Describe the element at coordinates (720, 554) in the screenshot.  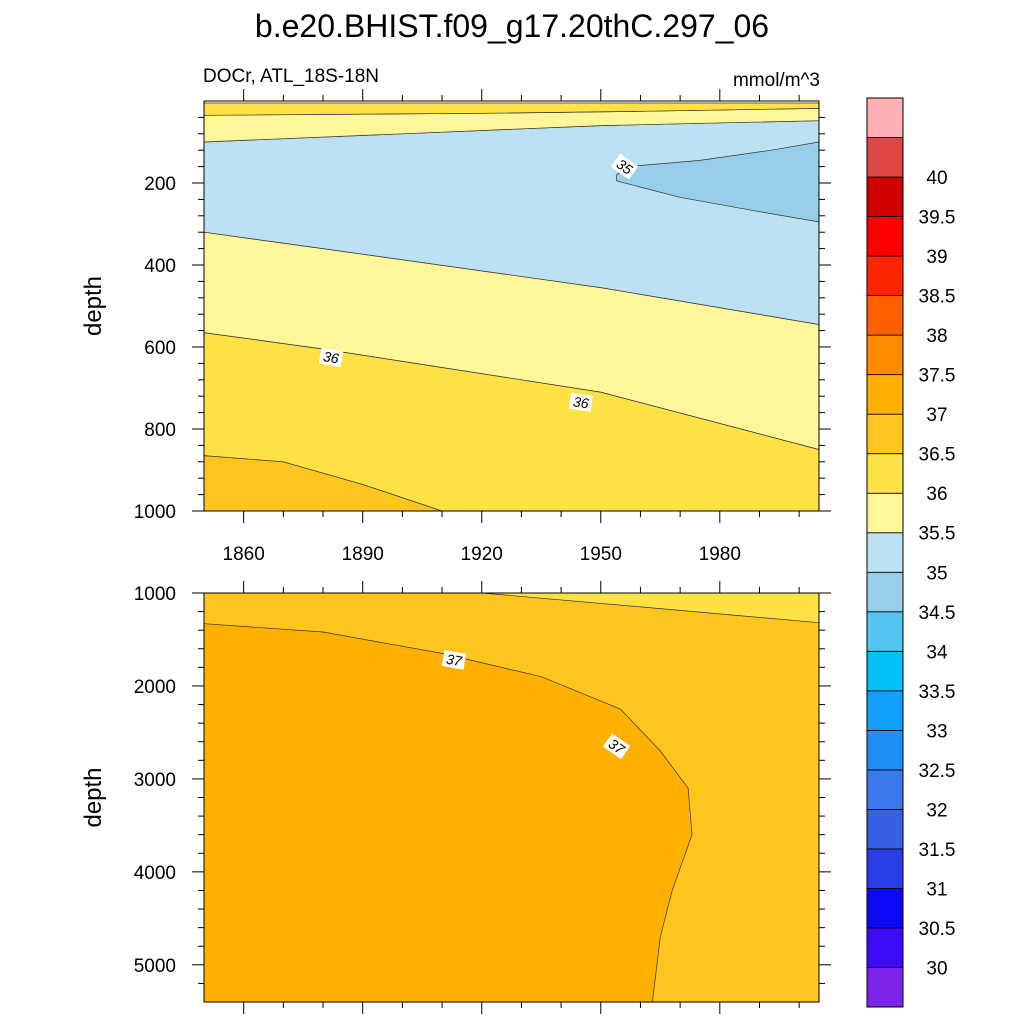
I see `x-tick-label: 1980` at that location.